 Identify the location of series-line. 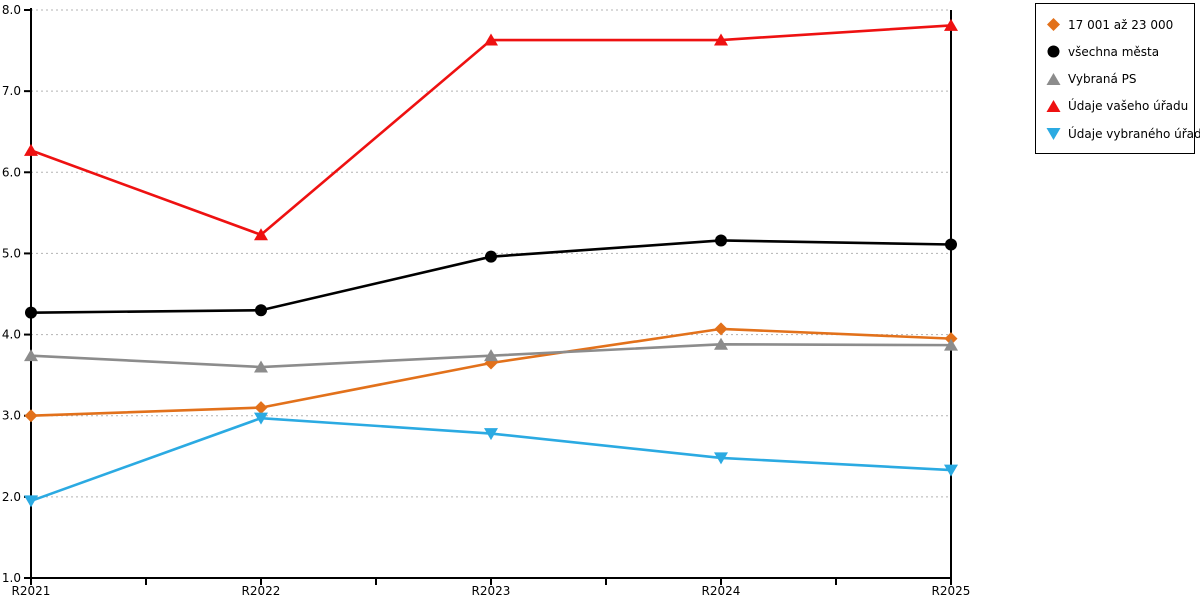
(491, 372).